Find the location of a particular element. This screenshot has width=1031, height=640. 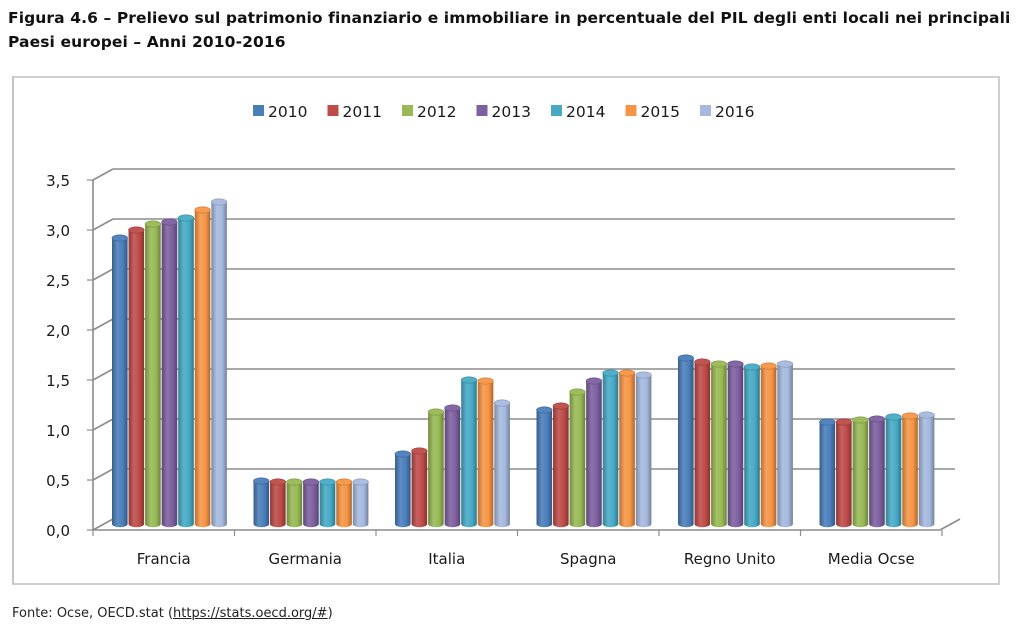

y-tick-label: 3,0 is located at coordinates (58, 231).